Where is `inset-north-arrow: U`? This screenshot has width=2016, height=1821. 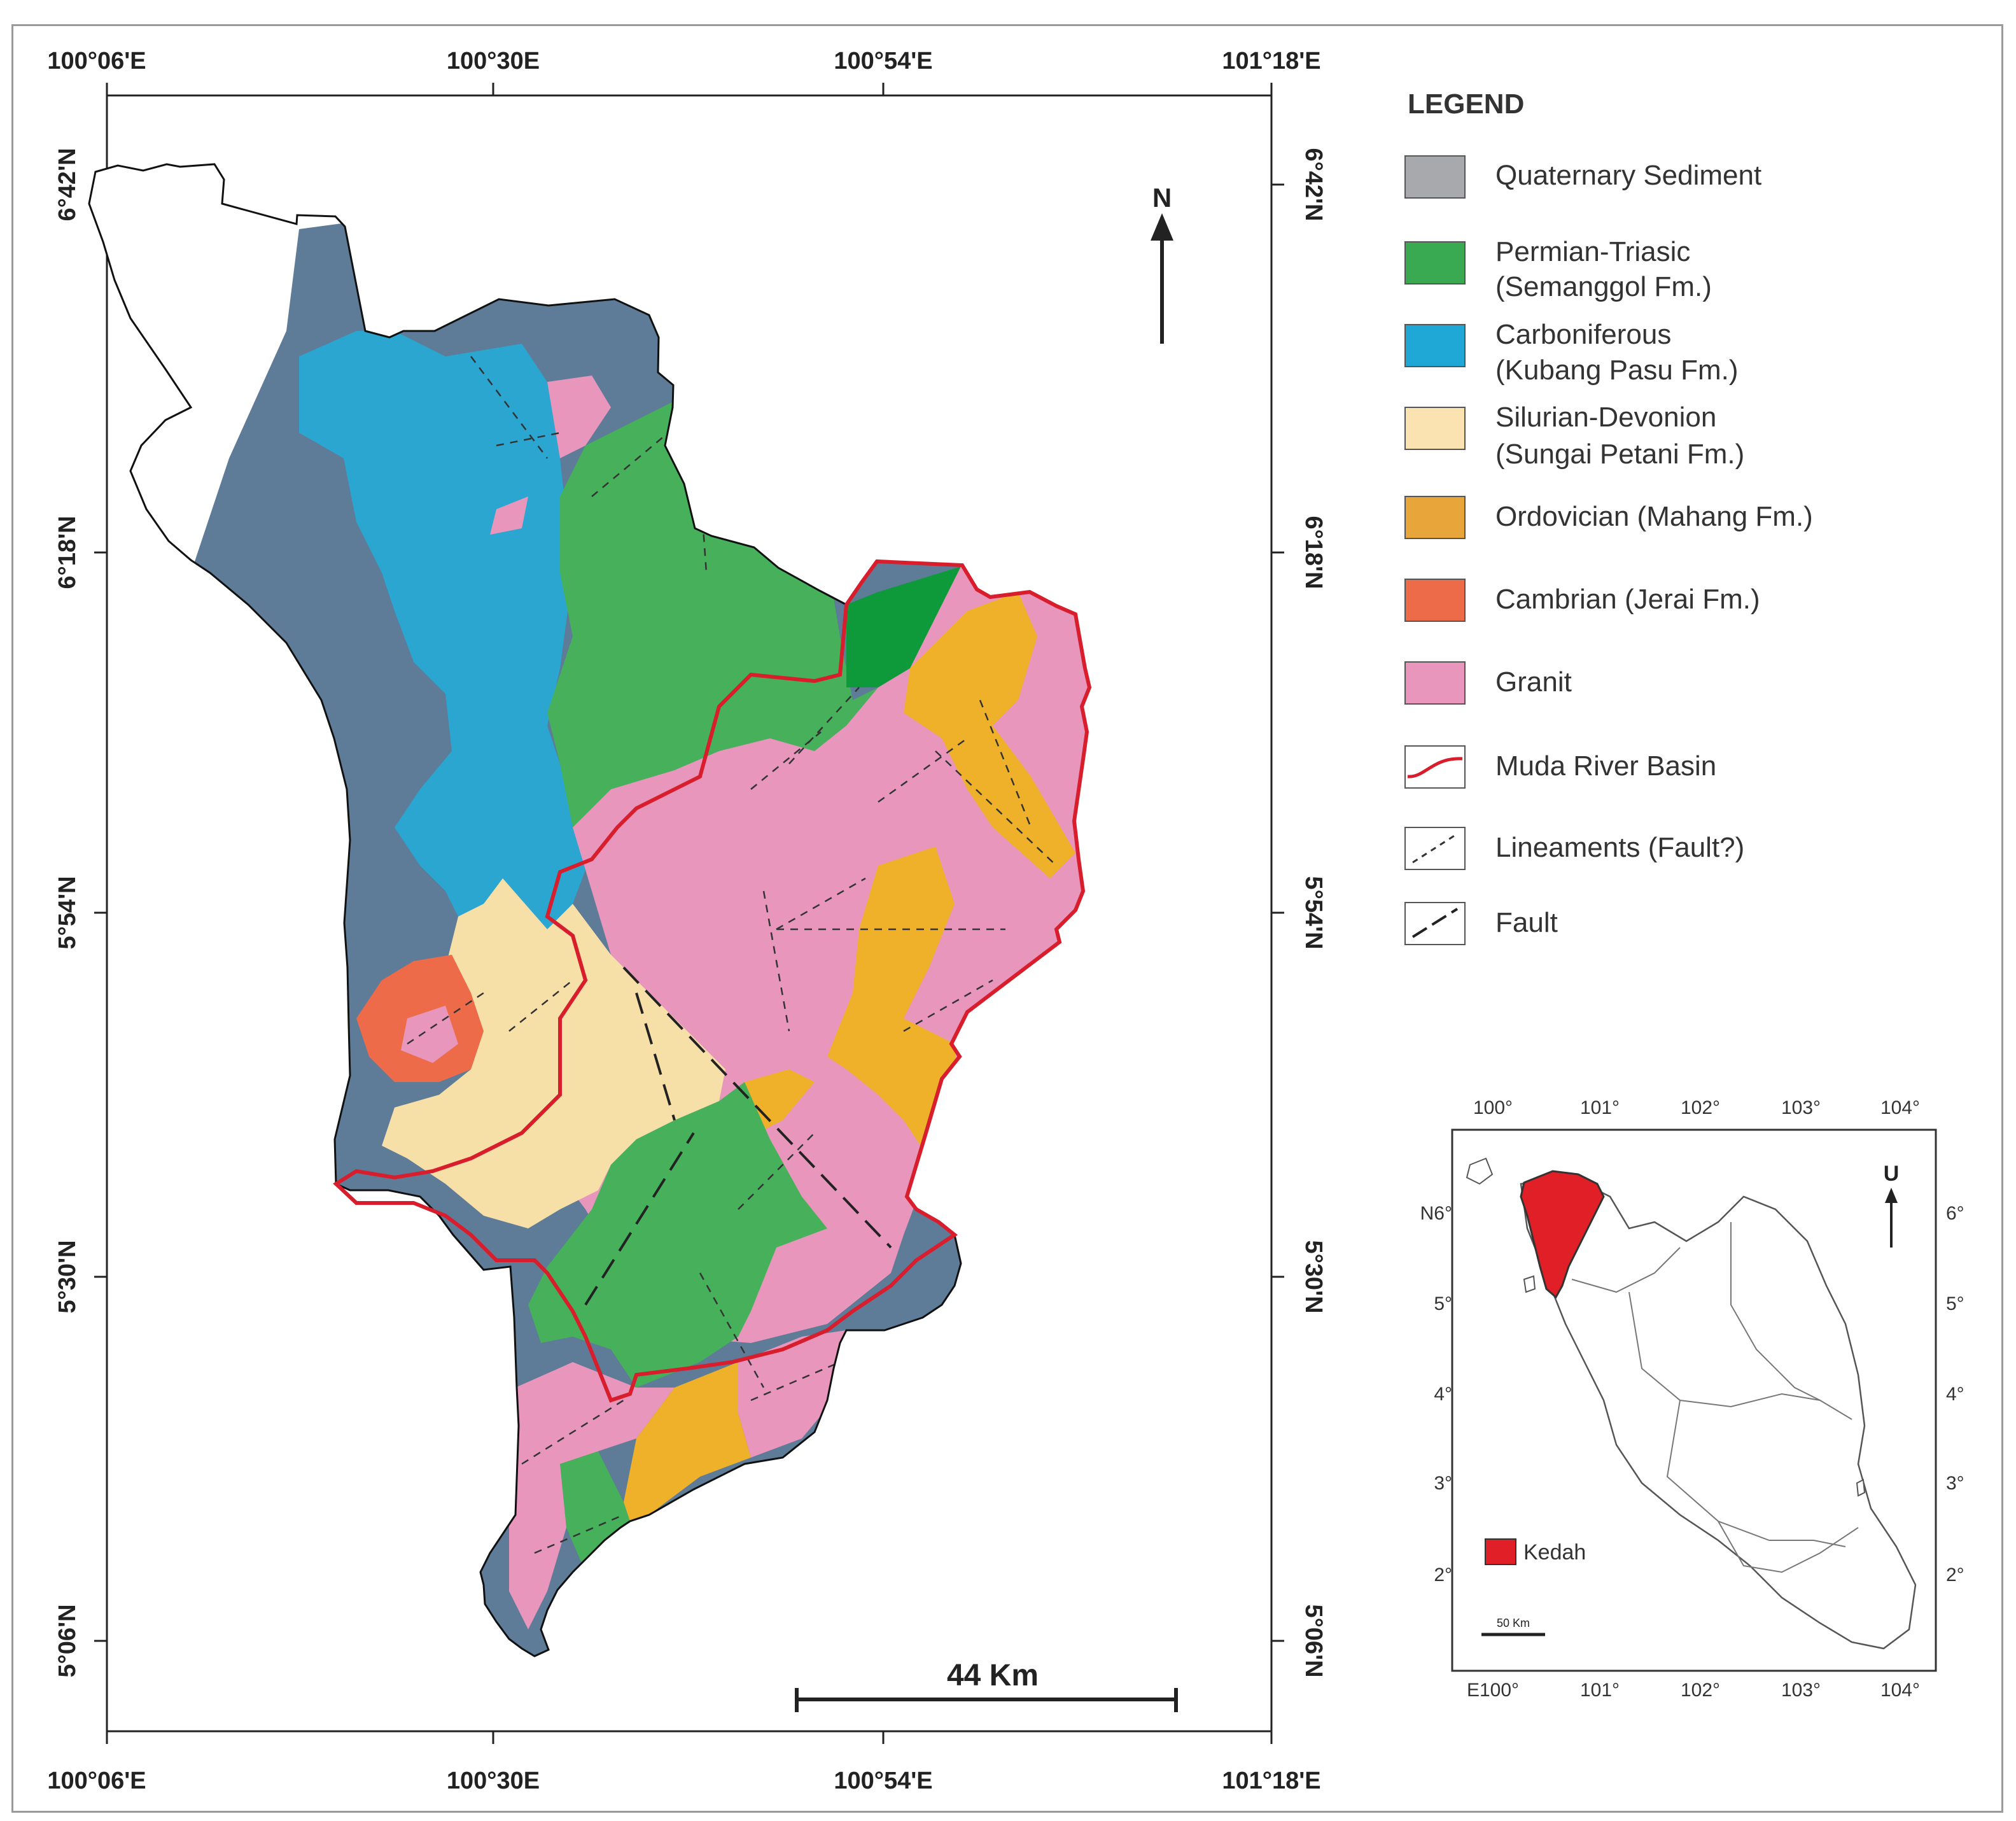
inset-north-arrow: U is located at coordinates (1892, 1205).